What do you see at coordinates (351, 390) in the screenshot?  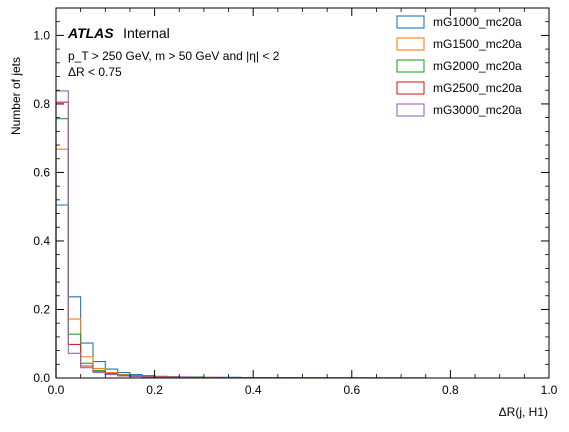 I see `x-tick-label: 0.6` at bounding box center [351, 390].